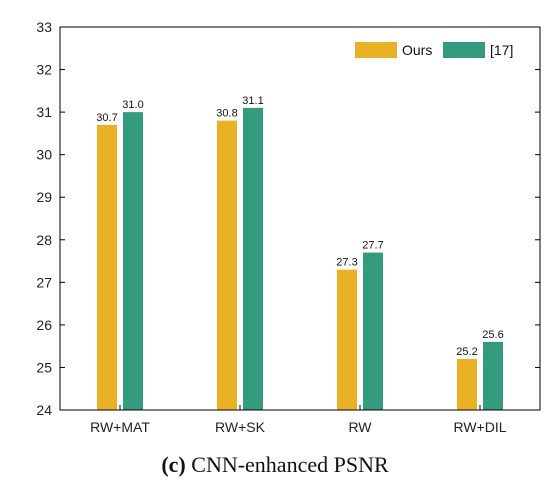  Describe the element at coordinates (132, 105) in the screenshot. I see `data-label: 31.0` at that location.